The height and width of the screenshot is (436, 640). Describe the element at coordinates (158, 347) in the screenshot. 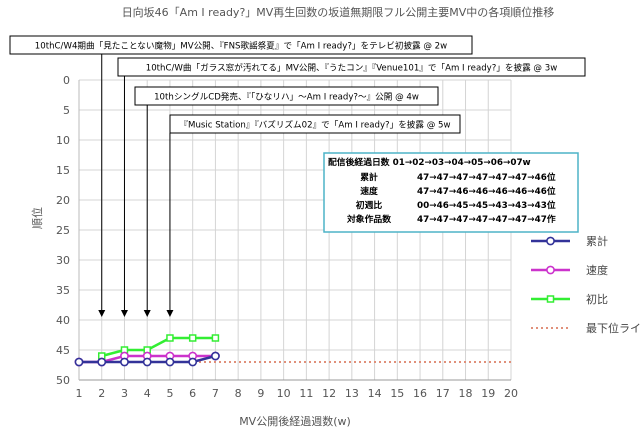

I see `series-line` at that location.